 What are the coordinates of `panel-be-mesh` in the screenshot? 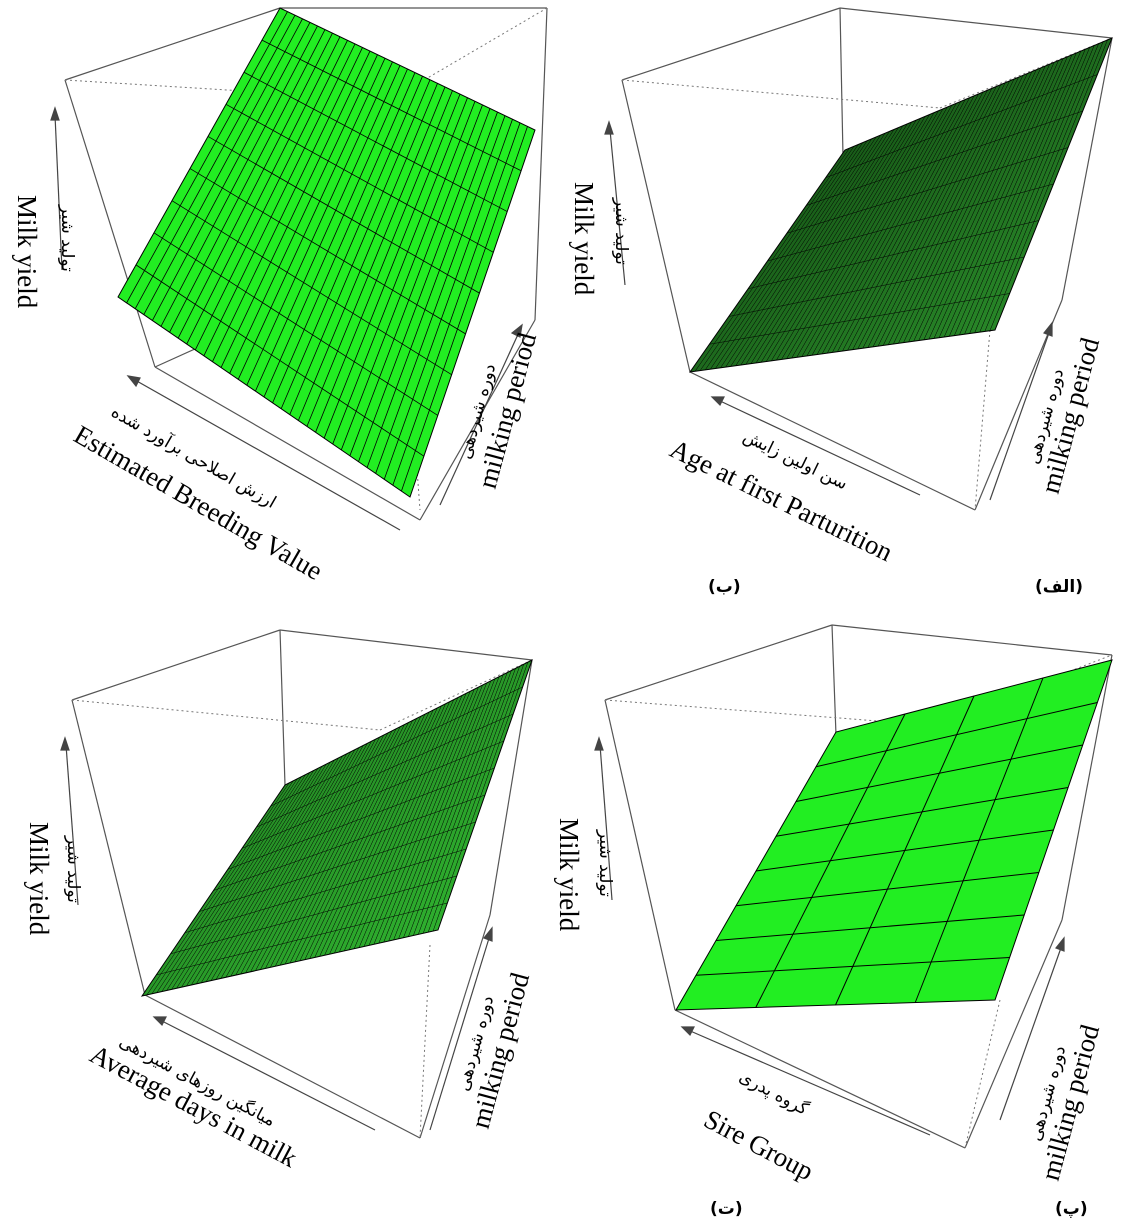 It's located at (327, 251).